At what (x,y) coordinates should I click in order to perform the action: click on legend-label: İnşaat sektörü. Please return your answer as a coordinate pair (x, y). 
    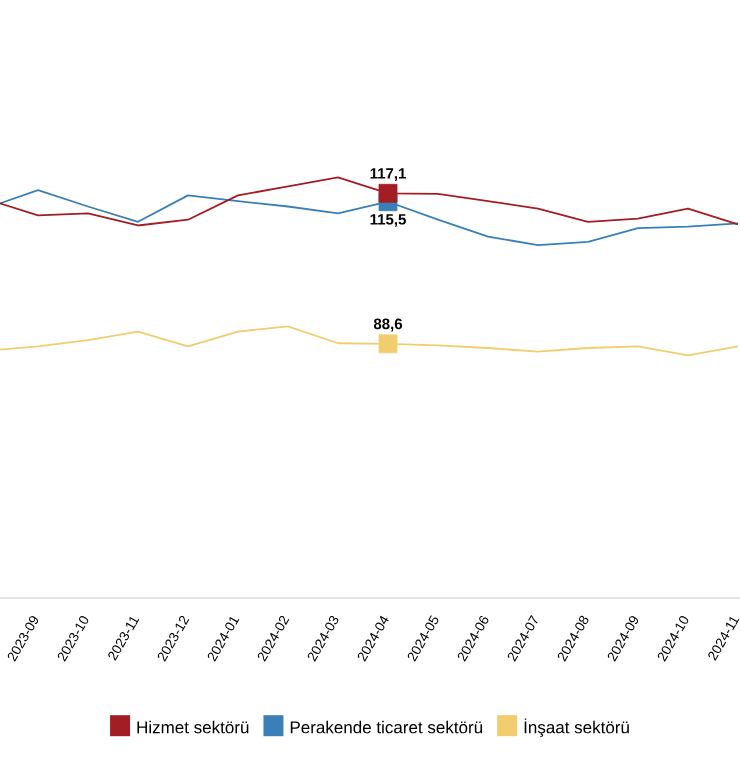
    Looking at the image, I should click on (576, 727).